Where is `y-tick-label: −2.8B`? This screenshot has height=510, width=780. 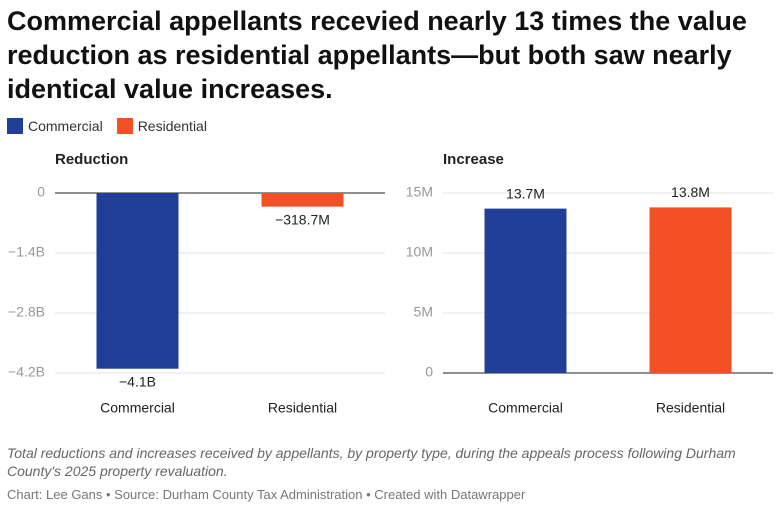
y-tick-label: −2.8B is located at coordinates (26, 312).